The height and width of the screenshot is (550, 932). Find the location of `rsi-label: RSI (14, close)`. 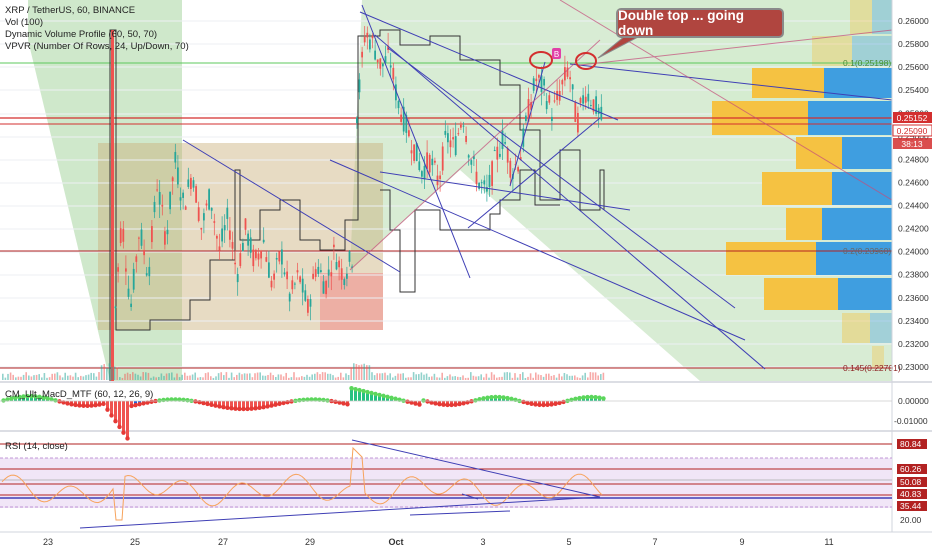

rsi-label: RSI (14, close) is located at coordinates (36, 446).